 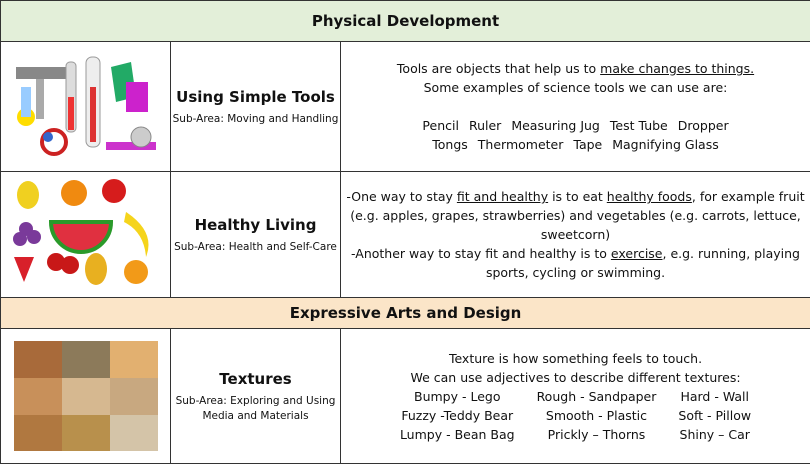 I want to click on row-title: Using Simple Tools, so click(x=255, y=97).